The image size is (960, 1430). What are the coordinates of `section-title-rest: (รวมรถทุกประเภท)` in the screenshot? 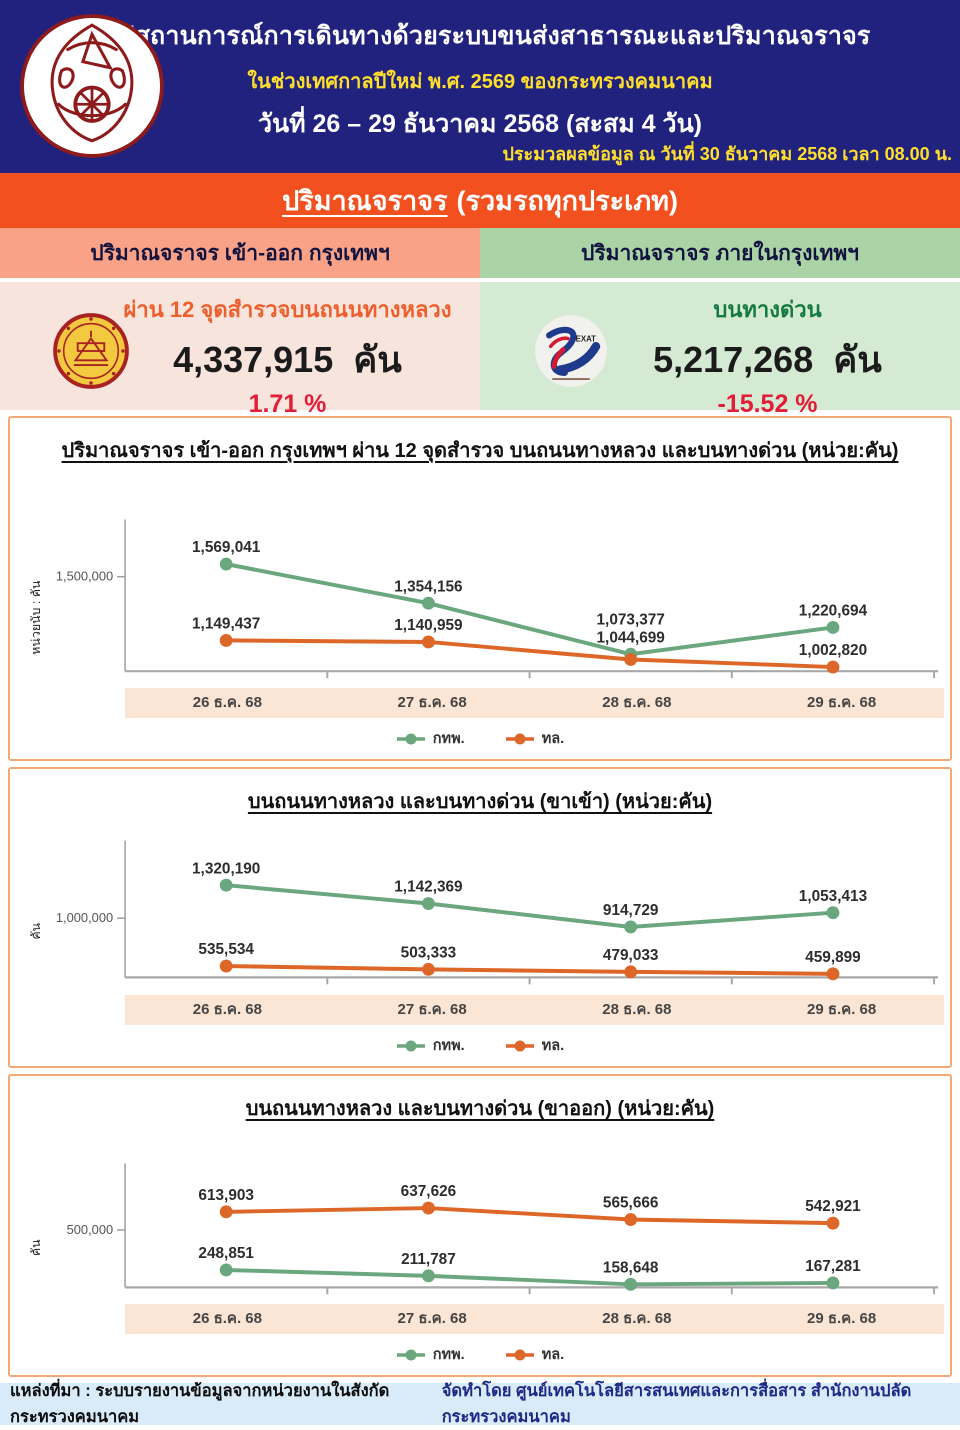 It's located at (567, 201).